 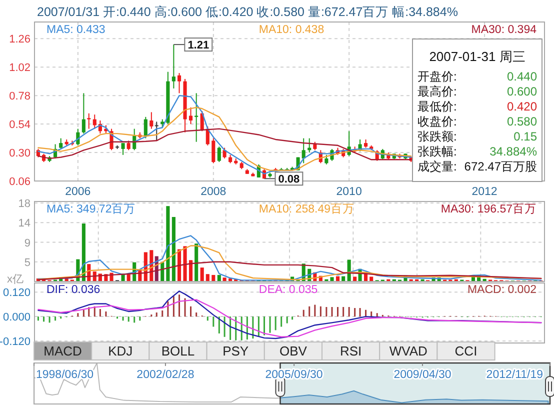 I want to click on text: MA10: 258.49百万, so click(x=306, y=209).